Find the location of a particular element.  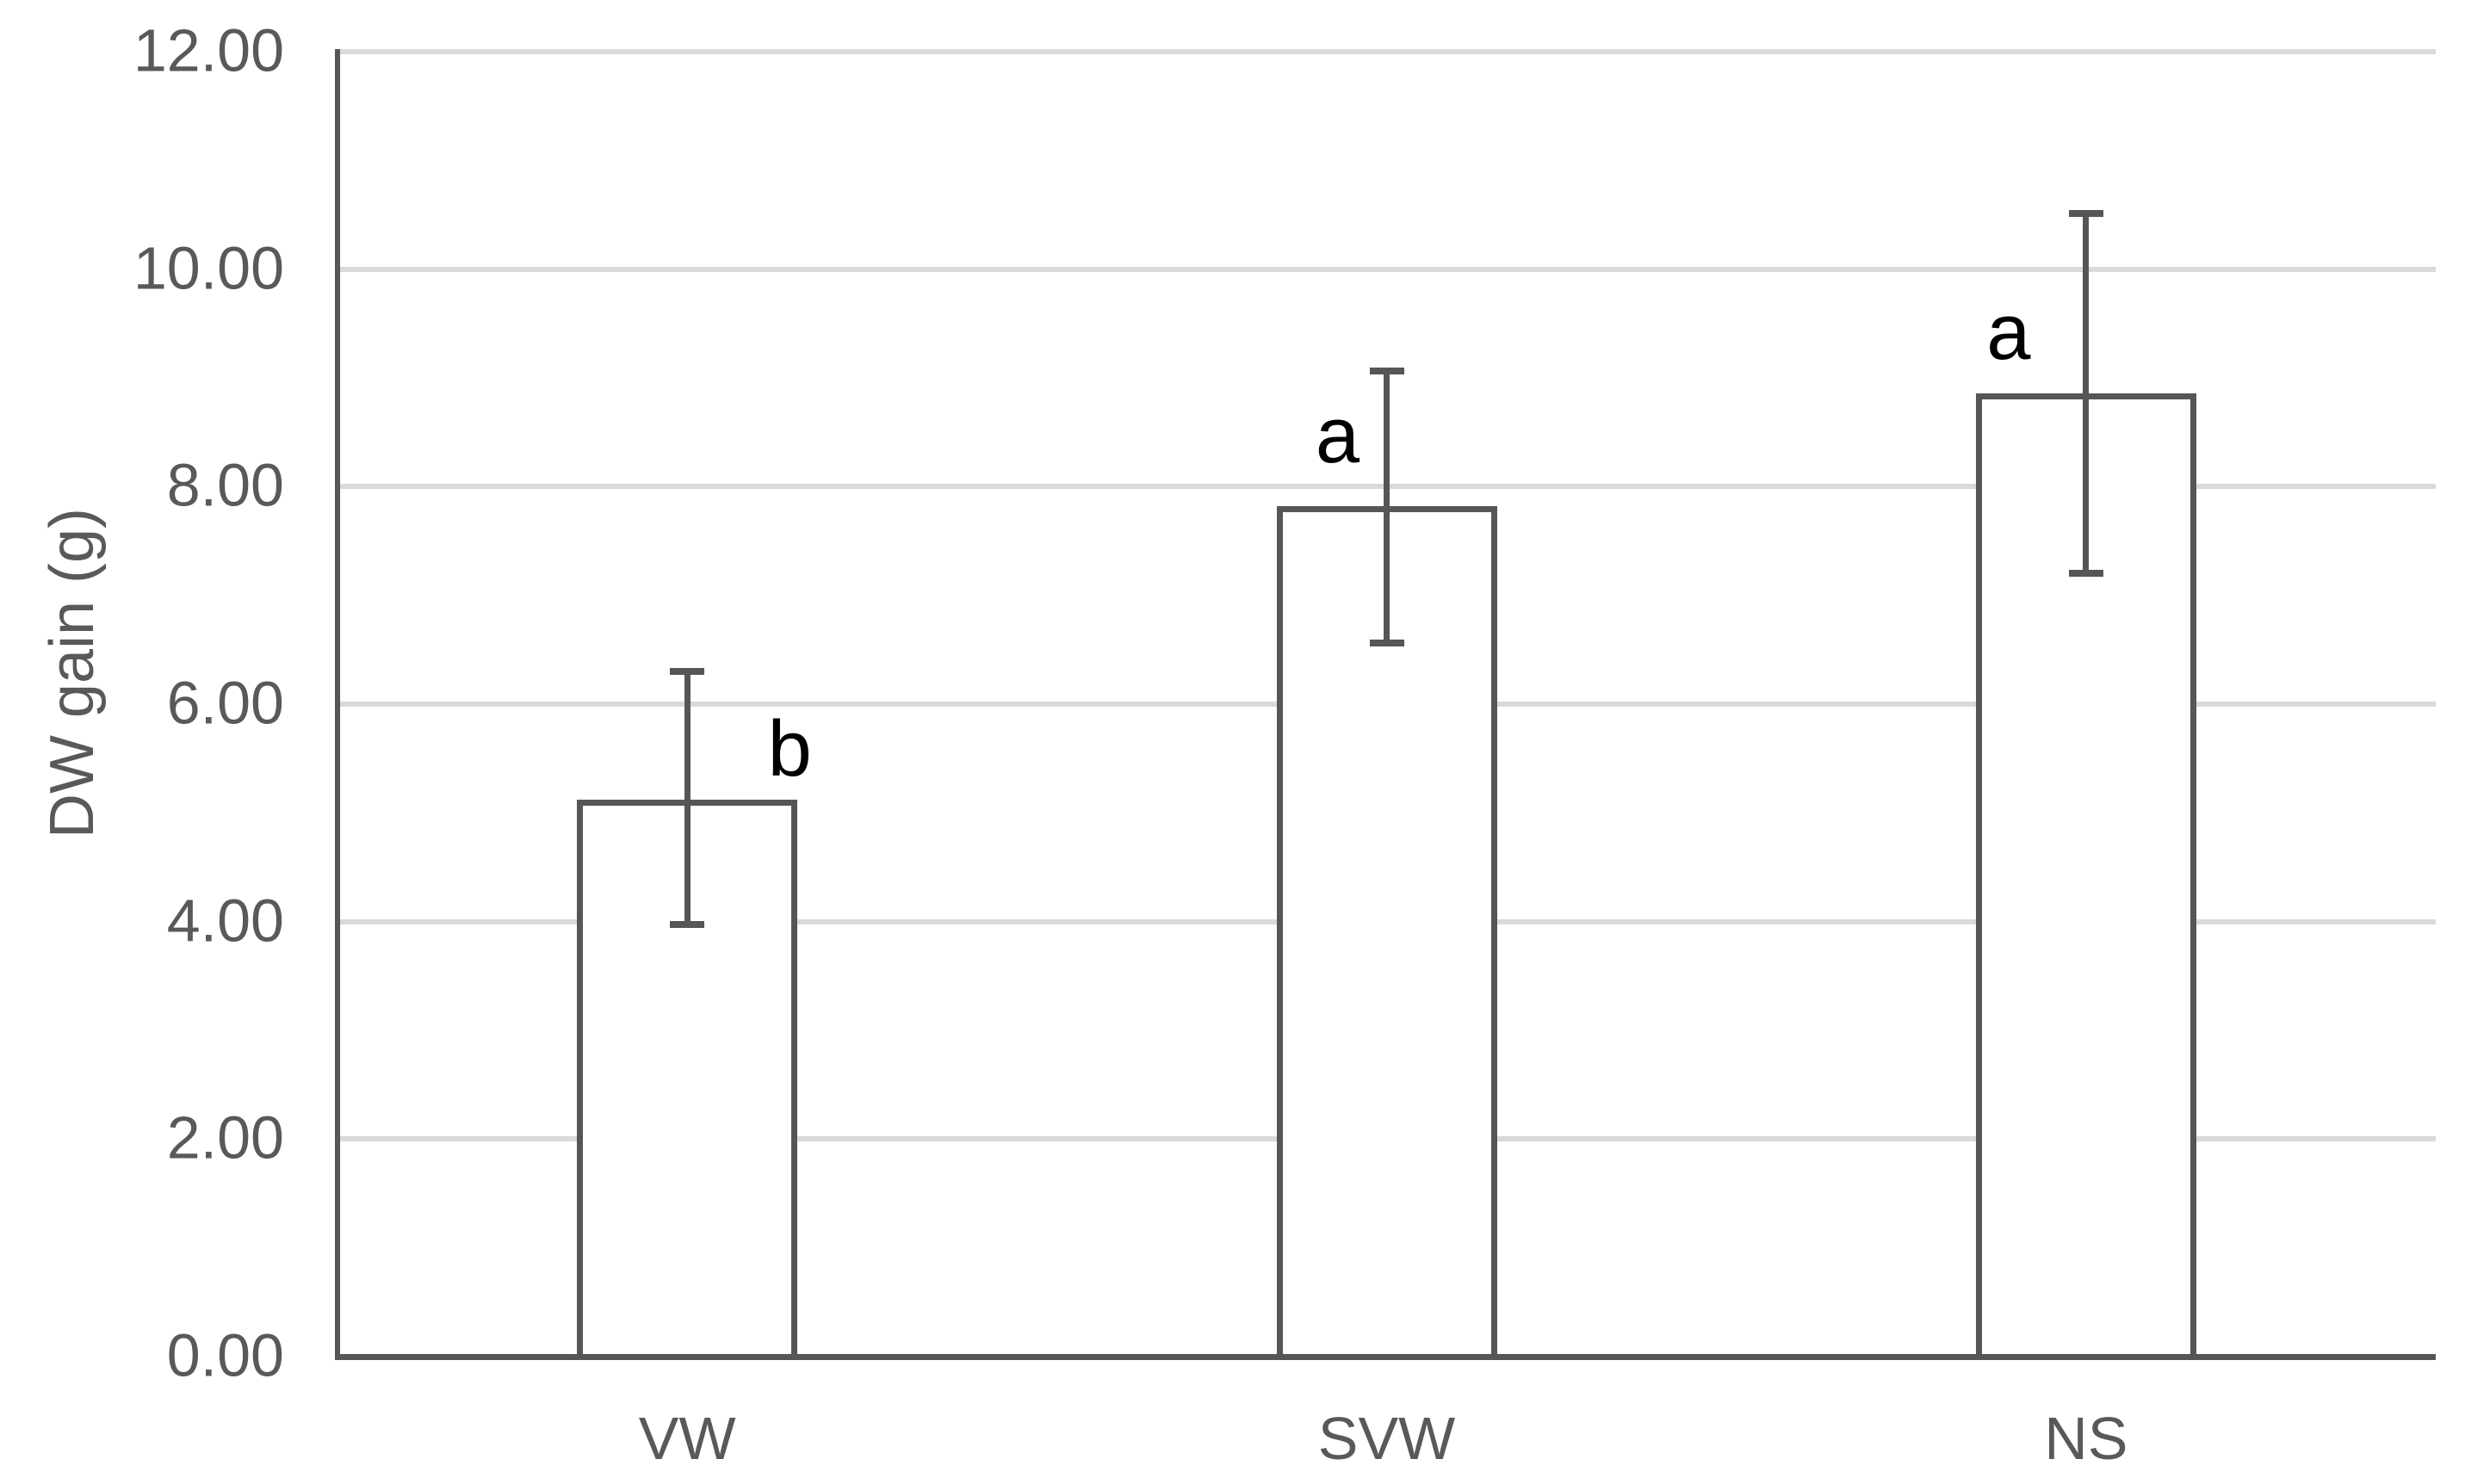

x-category-label-svw: SVW is located at coordinates (1386, 1438).